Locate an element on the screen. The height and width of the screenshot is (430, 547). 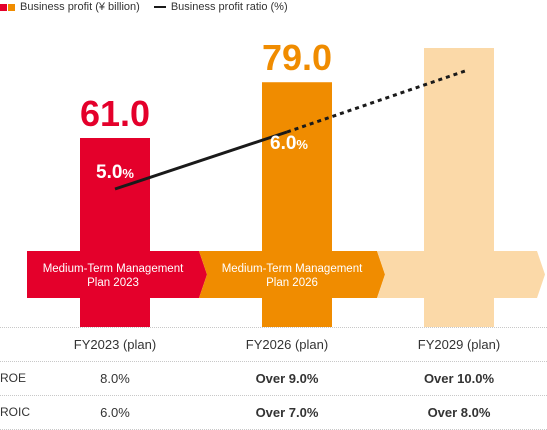
ratio-line-solid is located at coordinates (201, 160).